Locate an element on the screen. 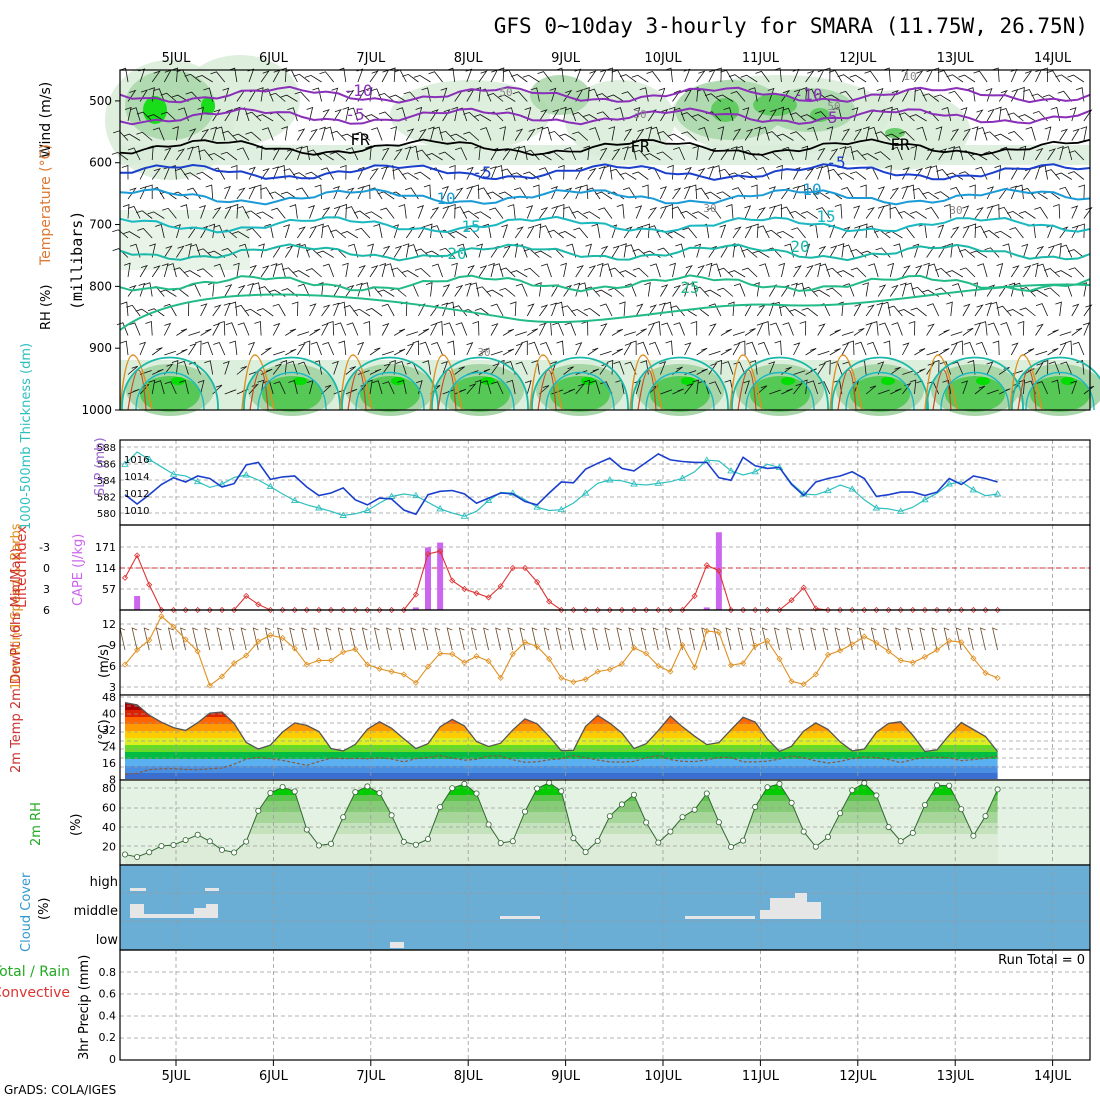 This screenshot has width=1100, height=1100. upper-temp-label: Temperature (°C) is located at coordinates (46, 205).